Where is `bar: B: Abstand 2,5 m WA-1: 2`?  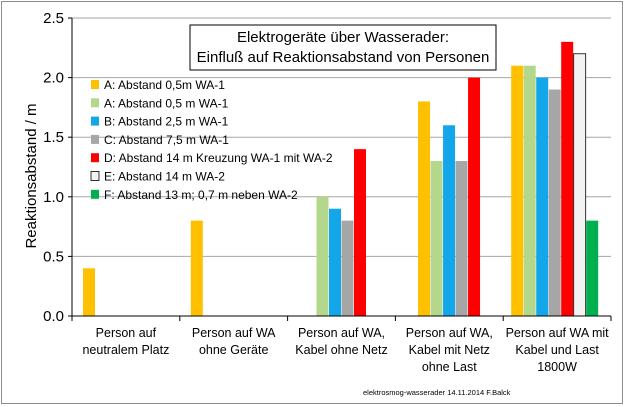 bar: B: Abstand 2,5 m WA-1: 2 is located at coordinates (542, 196).